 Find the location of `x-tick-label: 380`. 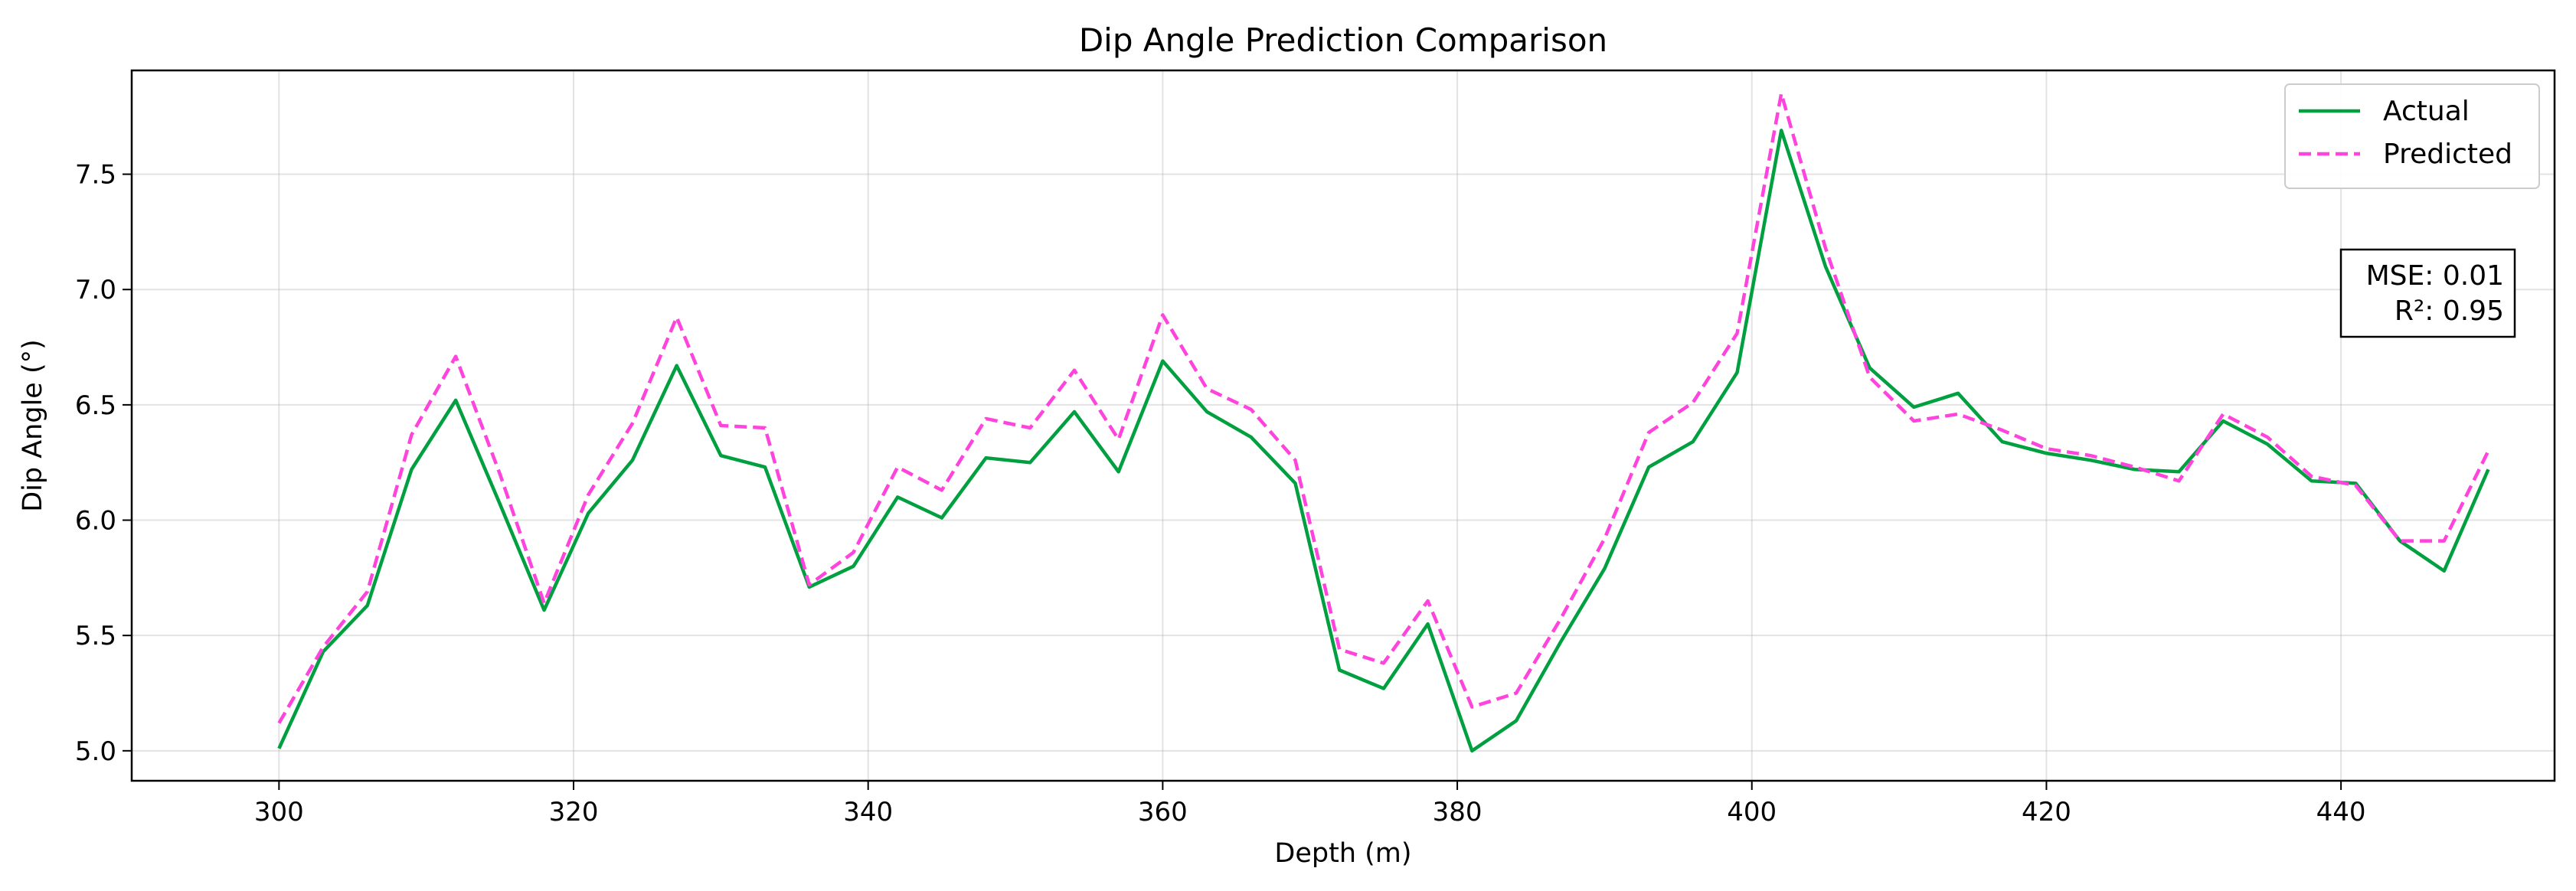

x-tick-label: 380 is located at coordinates (1458, 812).